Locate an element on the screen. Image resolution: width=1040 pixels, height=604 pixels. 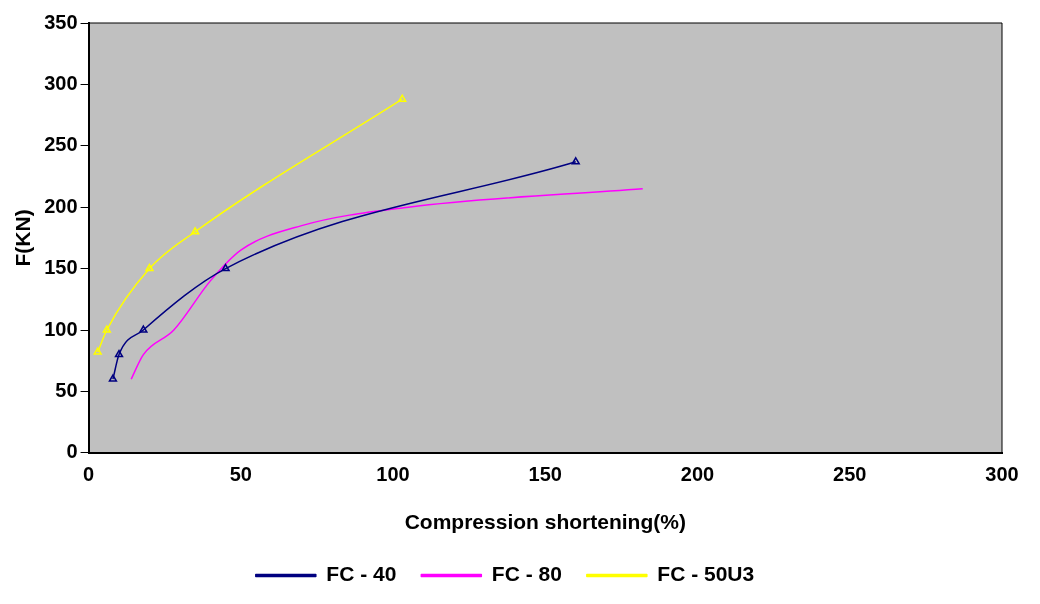
y-tick-label: 100 is located at coordinates (61, 328).